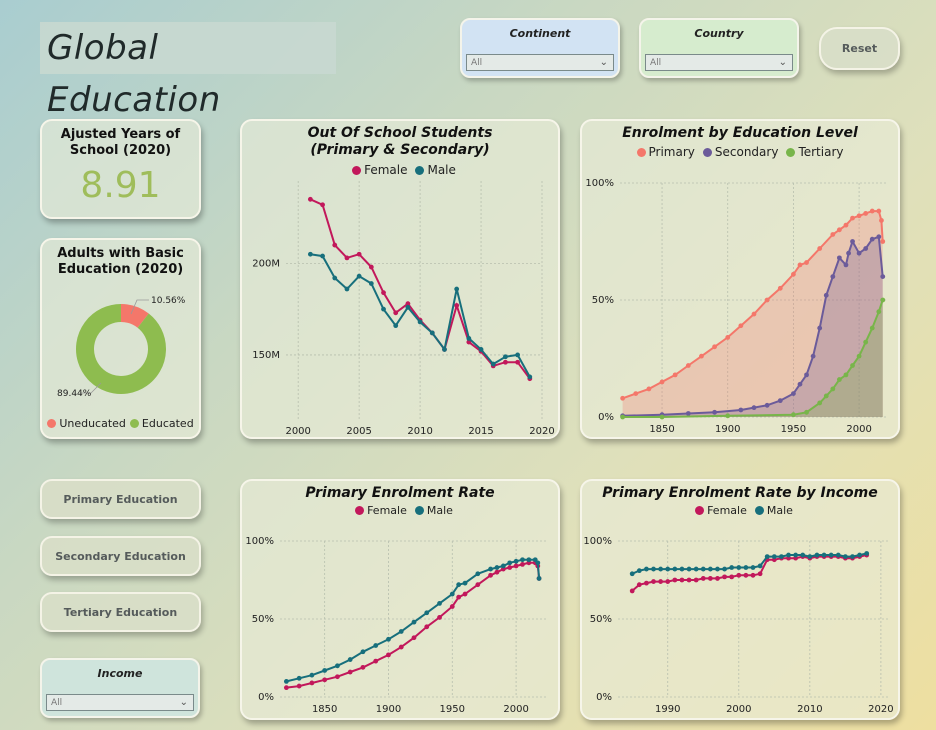 The width and height of the screenshot is (936, 730). What do you see at coordinates (779, 510) in the screenshot?
I see `legend-label: Male` at bounding box center [779, 510].